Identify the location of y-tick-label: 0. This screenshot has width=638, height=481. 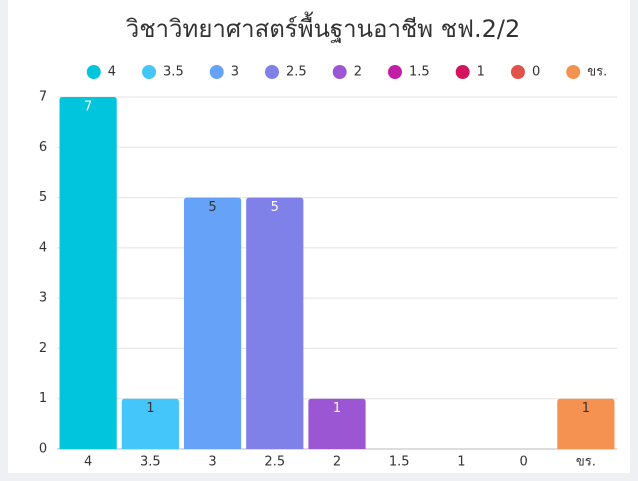
(43, 449).